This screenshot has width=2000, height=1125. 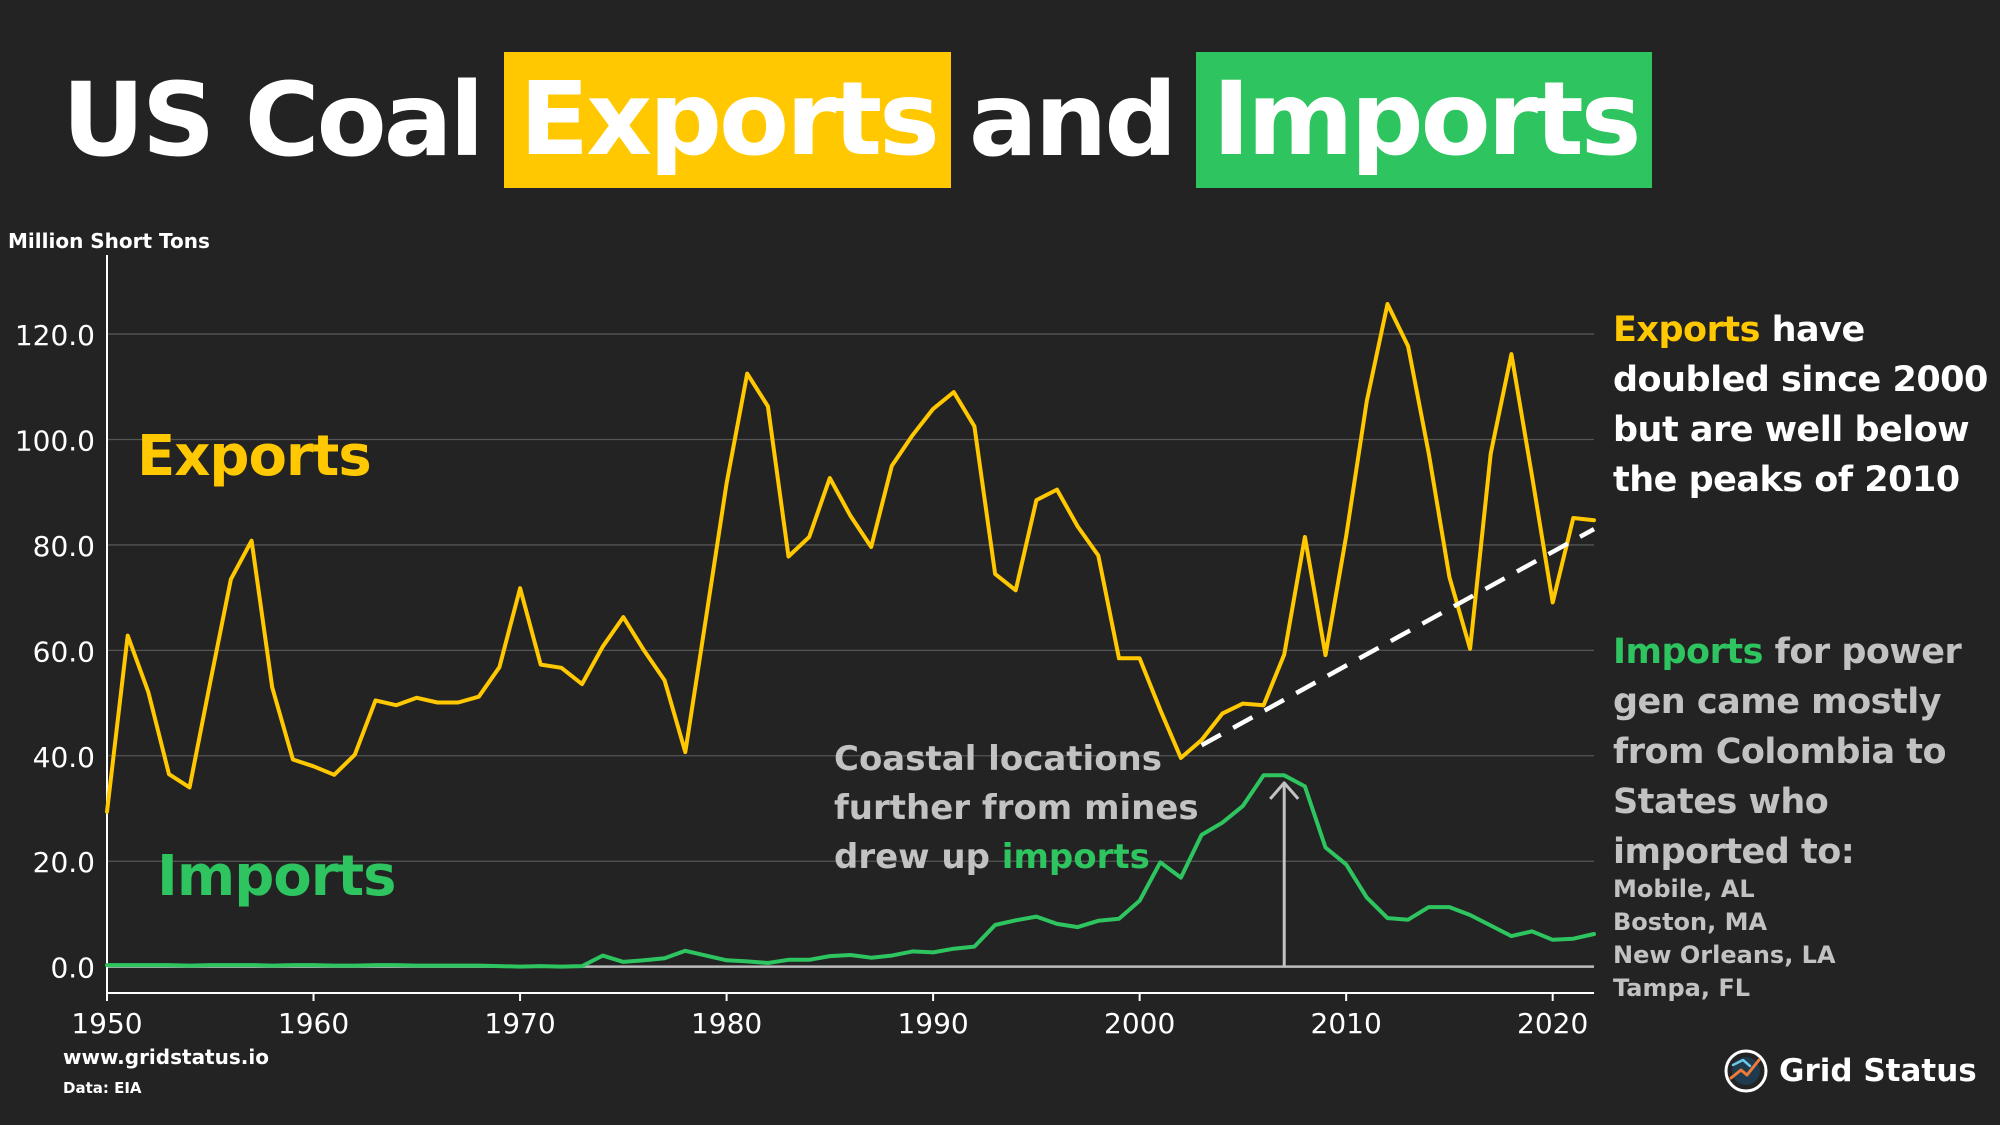 What do you see at coordinates (254, 456) in the screenshot?
I see `exports-series-label: Exports` at bounding box center [254, 456].